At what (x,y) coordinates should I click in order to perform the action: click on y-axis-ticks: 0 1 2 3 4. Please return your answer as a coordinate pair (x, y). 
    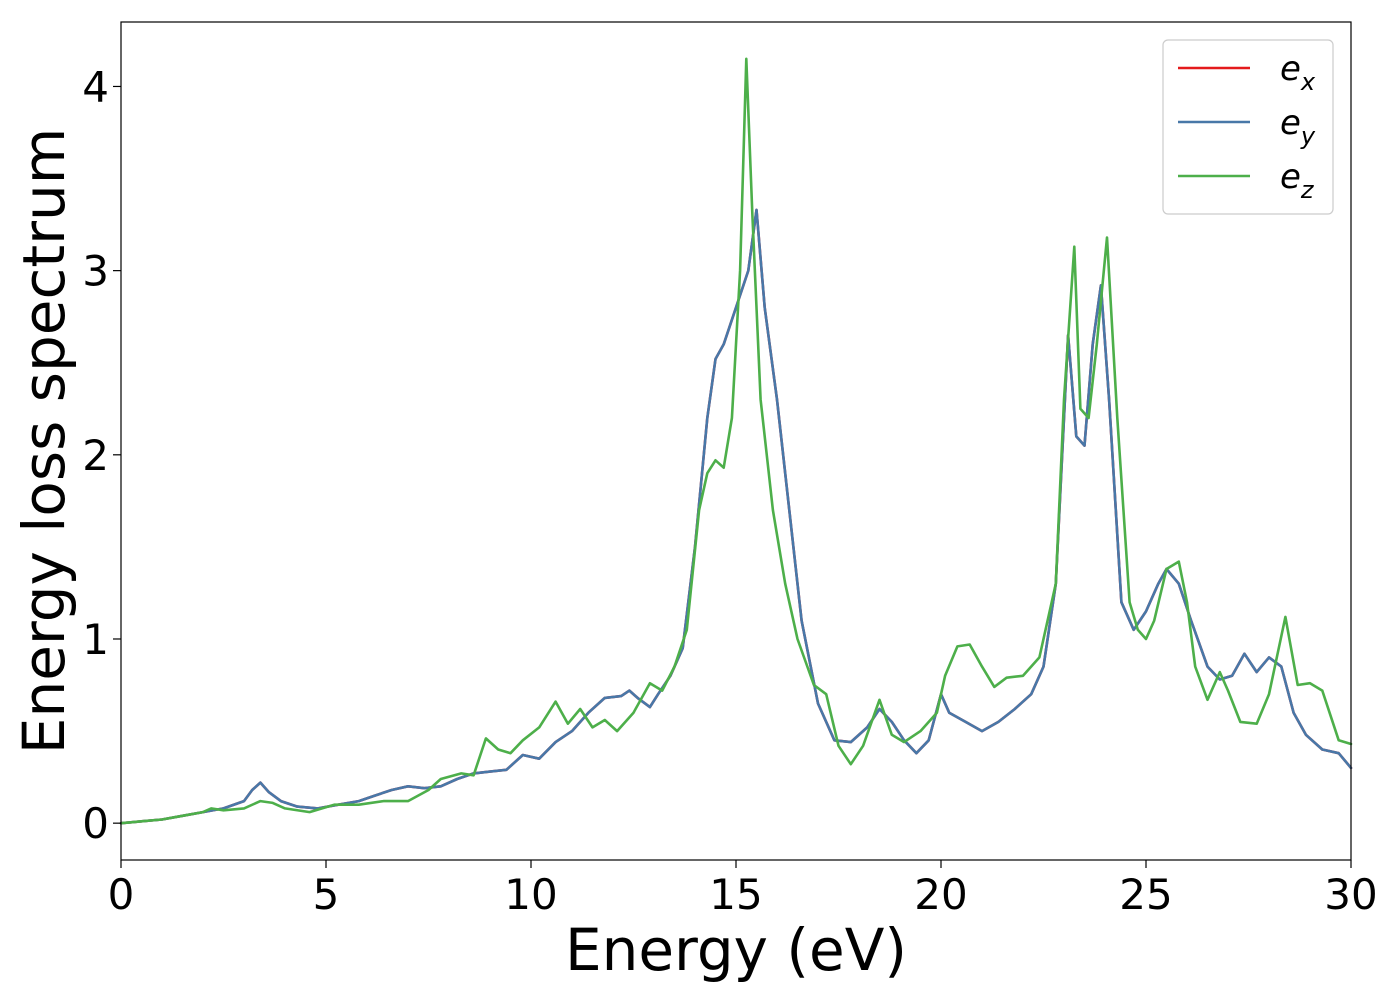
    Looking at the image, I should click on (101, 455).